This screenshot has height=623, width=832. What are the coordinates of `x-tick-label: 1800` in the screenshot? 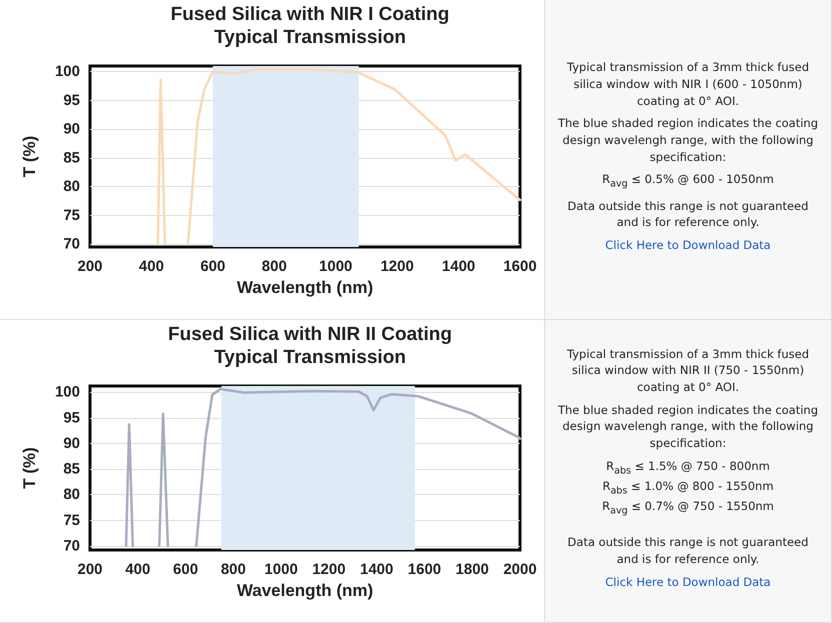 It's located at (472, 569).